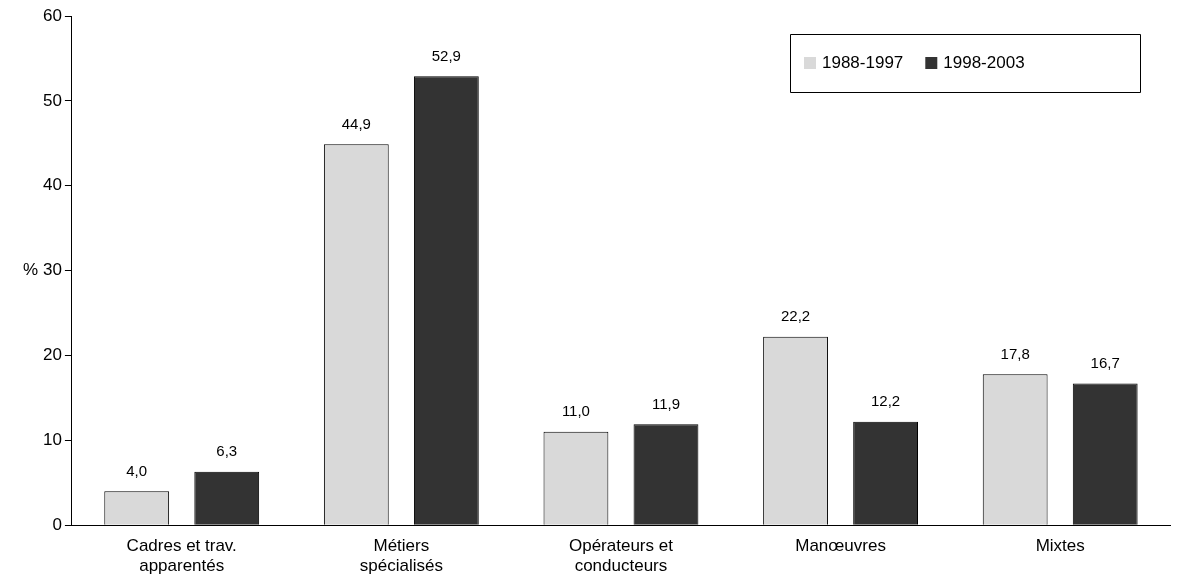 Image resolution: width=1186 pixels, height=584 pixels. Describe the element at coordinates (885, 401) in the screenshot. I see `data-label: 12,2` at that location.